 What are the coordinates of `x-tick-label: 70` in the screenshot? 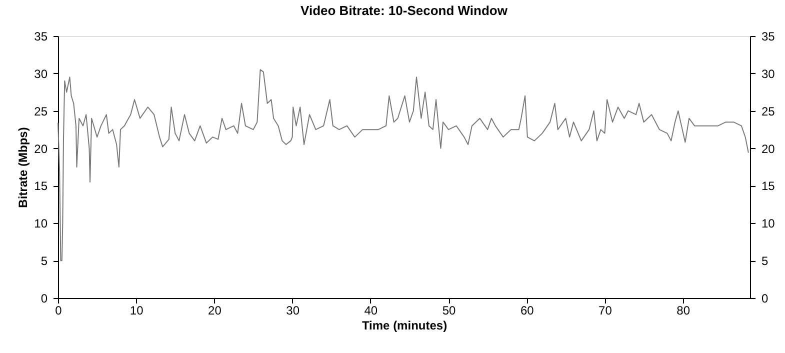 It's located at (605, 311).